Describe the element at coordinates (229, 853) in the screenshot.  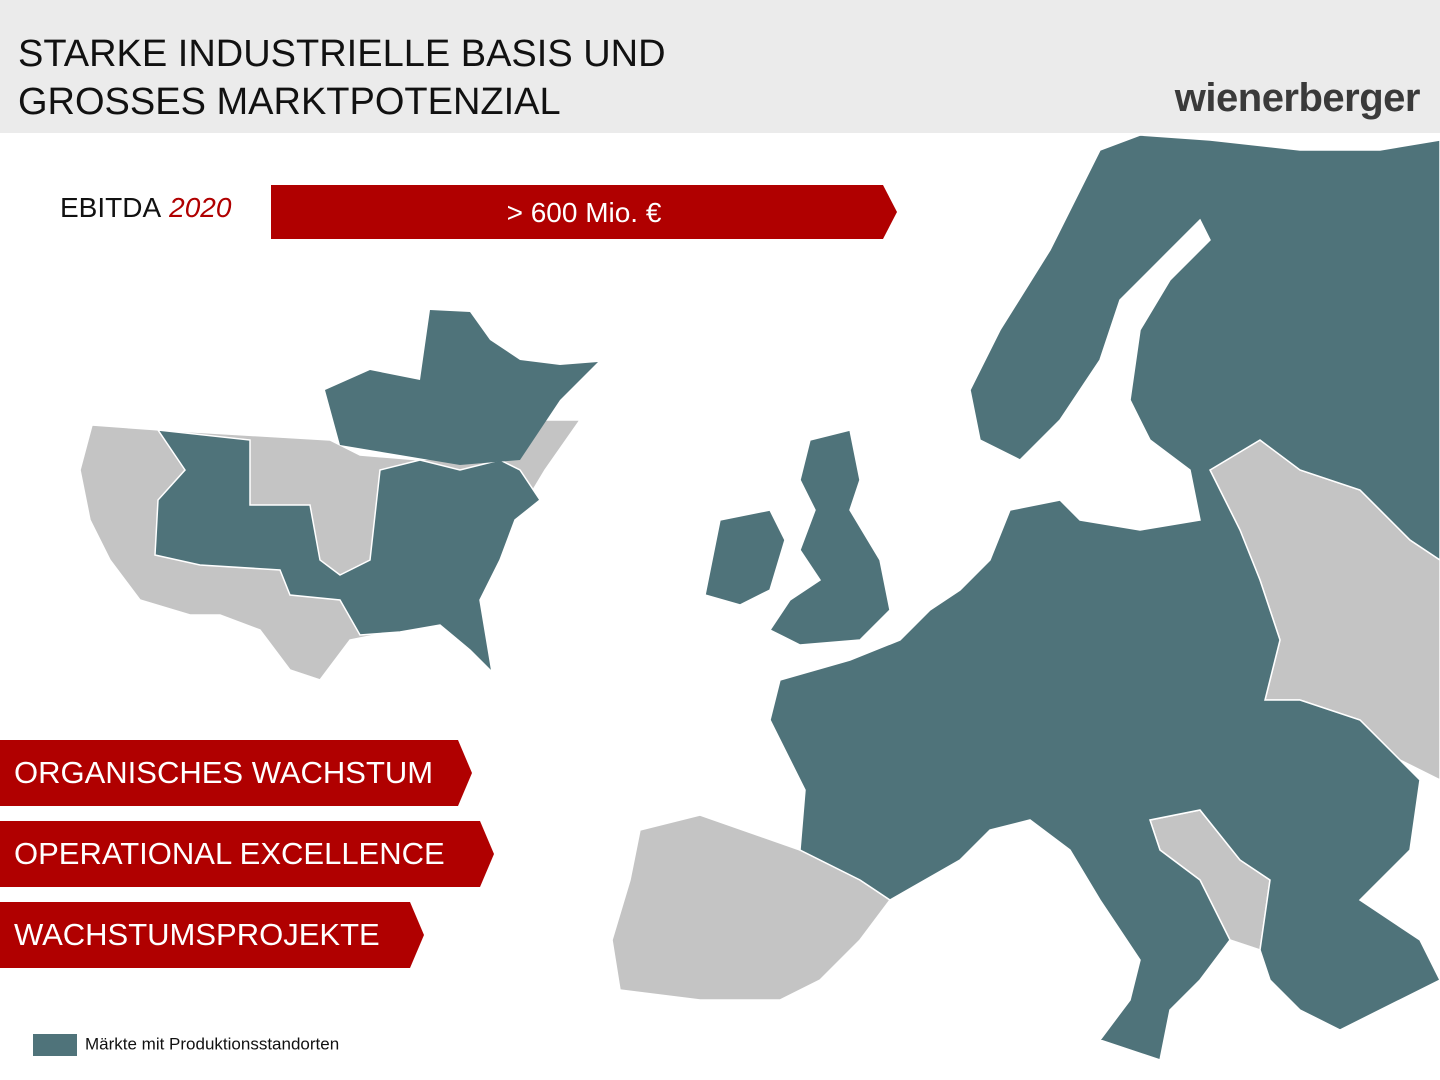
I see `pillar-label: OPERATIONAL EXCELLENCE` at that location.